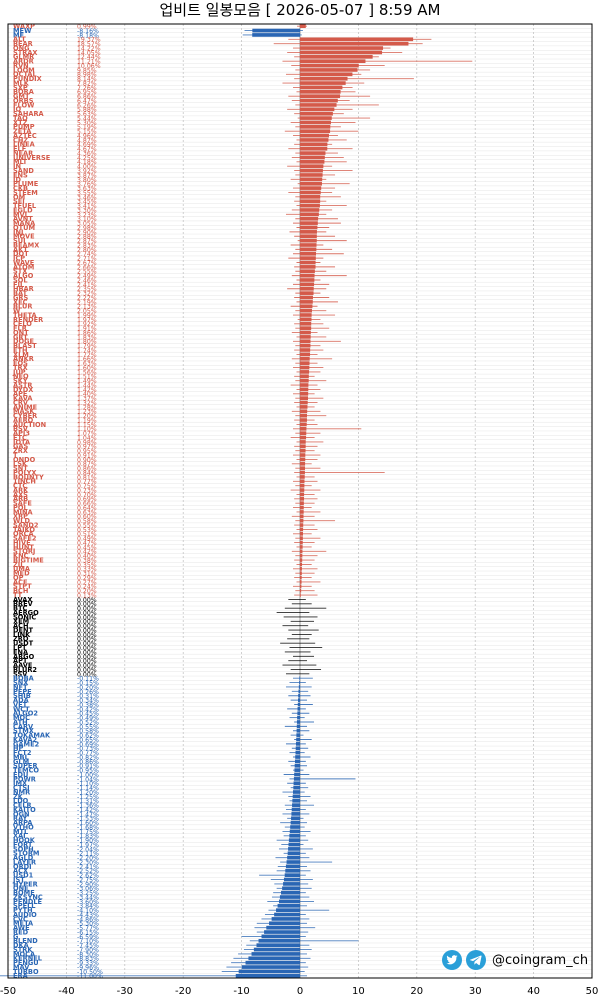 This screenshot has height=1000, width=600. What do you see at coordinates (25, 714) in the screenshot?
I see `ticker-label: ALGO2` at bounding box center [25, 714].